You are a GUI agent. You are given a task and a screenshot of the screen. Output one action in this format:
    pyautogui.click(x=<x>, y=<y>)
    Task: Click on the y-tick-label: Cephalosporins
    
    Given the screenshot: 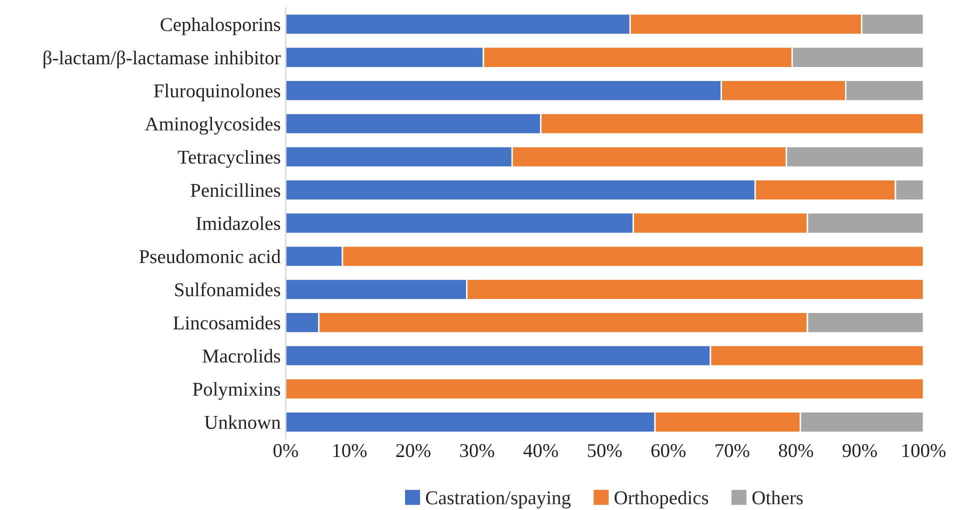 What is the action you would take?
    pyautogui.click(x=220, y=26)
    